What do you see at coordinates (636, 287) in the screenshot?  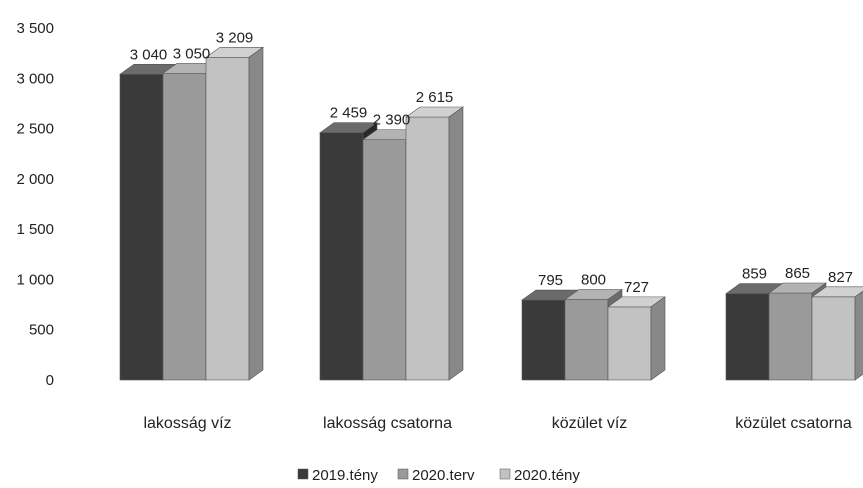 I see `data-label: 727` at bounding box center [636, 287].